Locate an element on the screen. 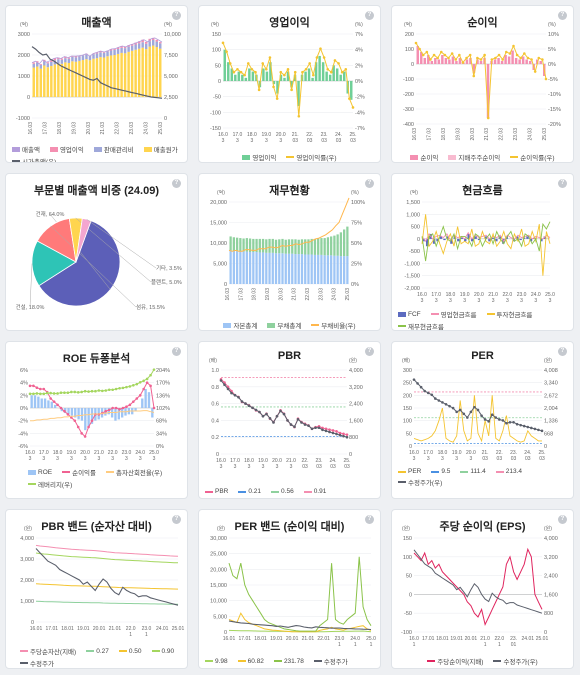 The width and height of the screenshot is (580, 675). legend-item: 0.91 is located at coordinates (314, 491).